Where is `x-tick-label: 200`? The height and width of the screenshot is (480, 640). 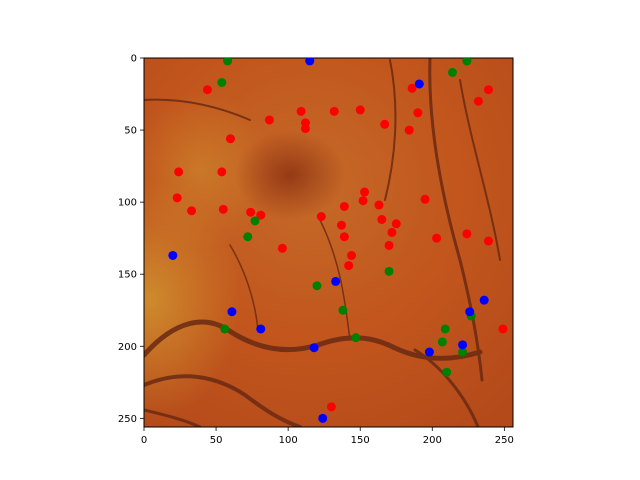 x-tick-label: 200 is located at coordinates (432, 440).